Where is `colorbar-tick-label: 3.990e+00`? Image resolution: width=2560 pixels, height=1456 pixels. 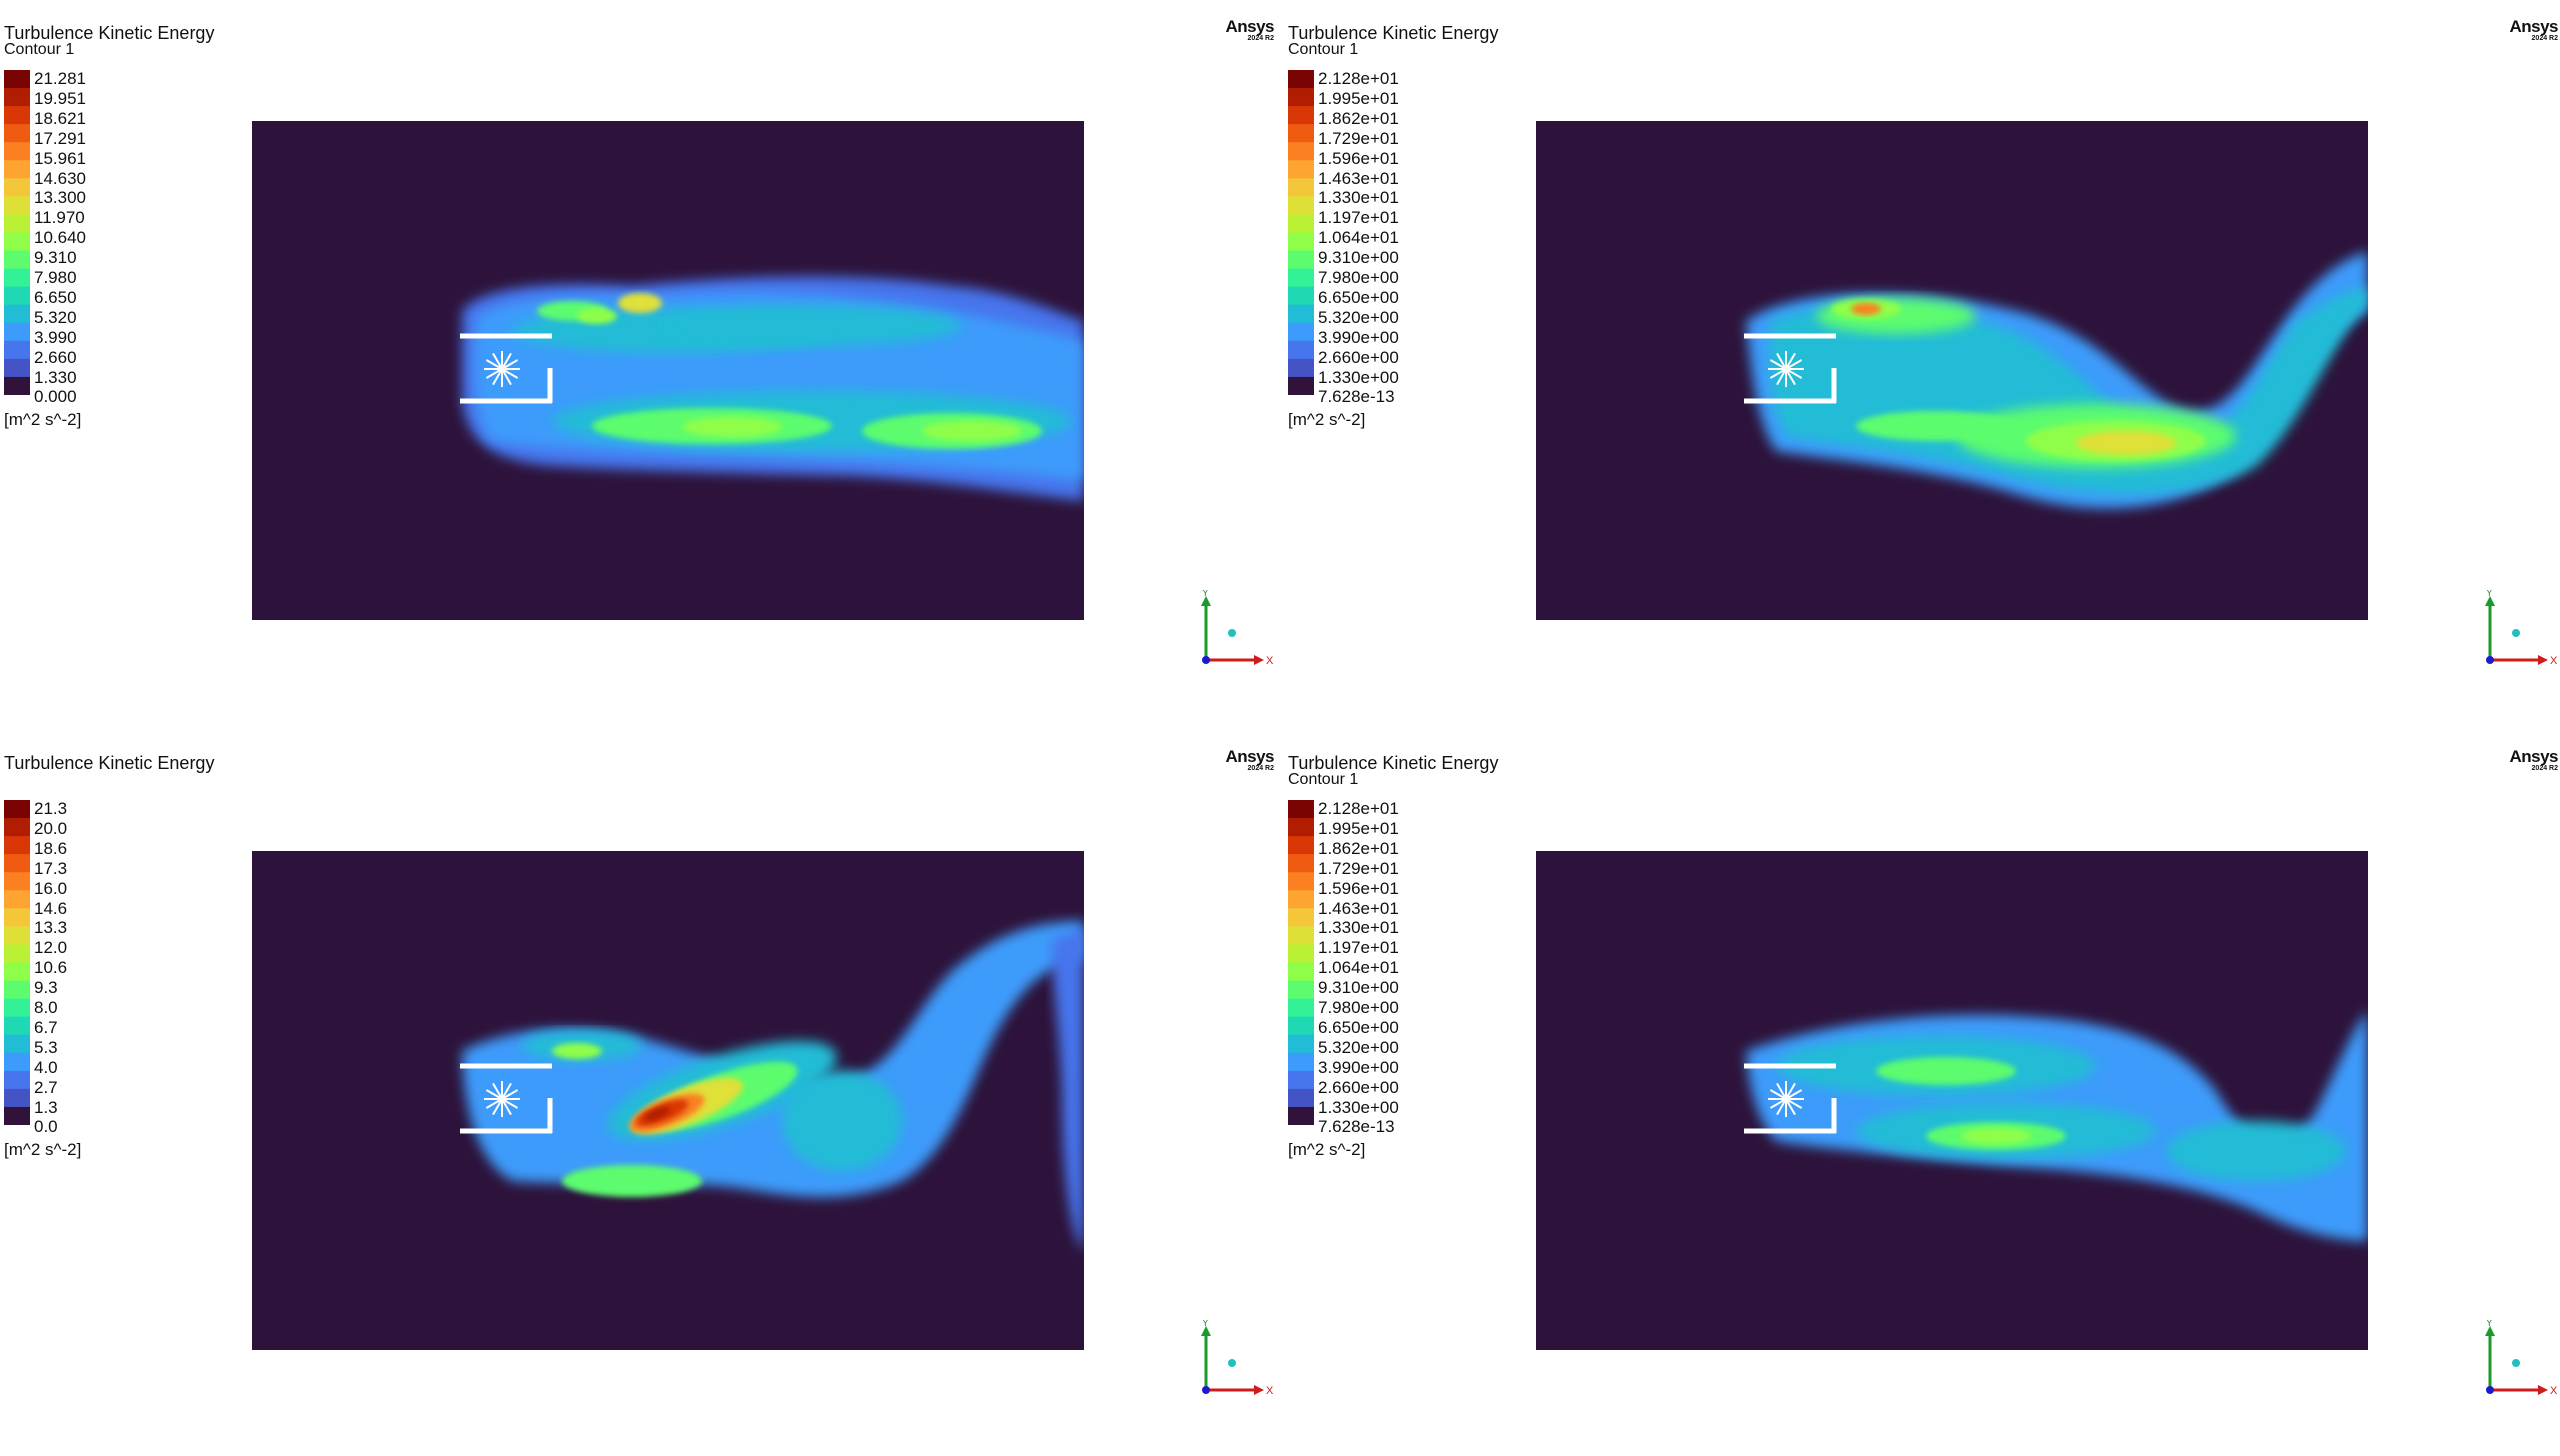
colorbar-tick-label: 3.990e+00 is located at coordinates (1358, 337).